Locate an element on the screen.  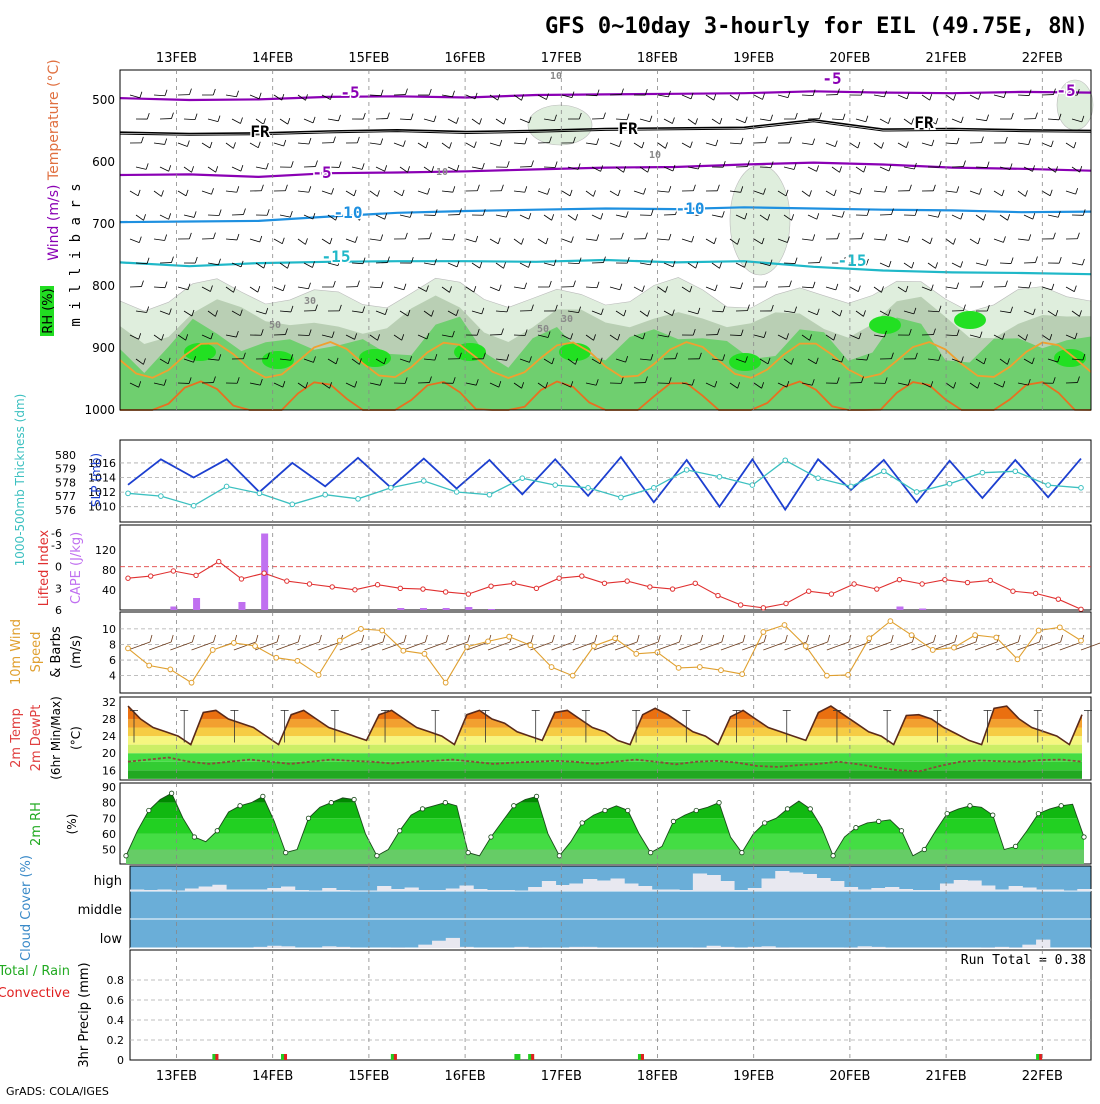
rh-patch is located at coordinates (560, 125).